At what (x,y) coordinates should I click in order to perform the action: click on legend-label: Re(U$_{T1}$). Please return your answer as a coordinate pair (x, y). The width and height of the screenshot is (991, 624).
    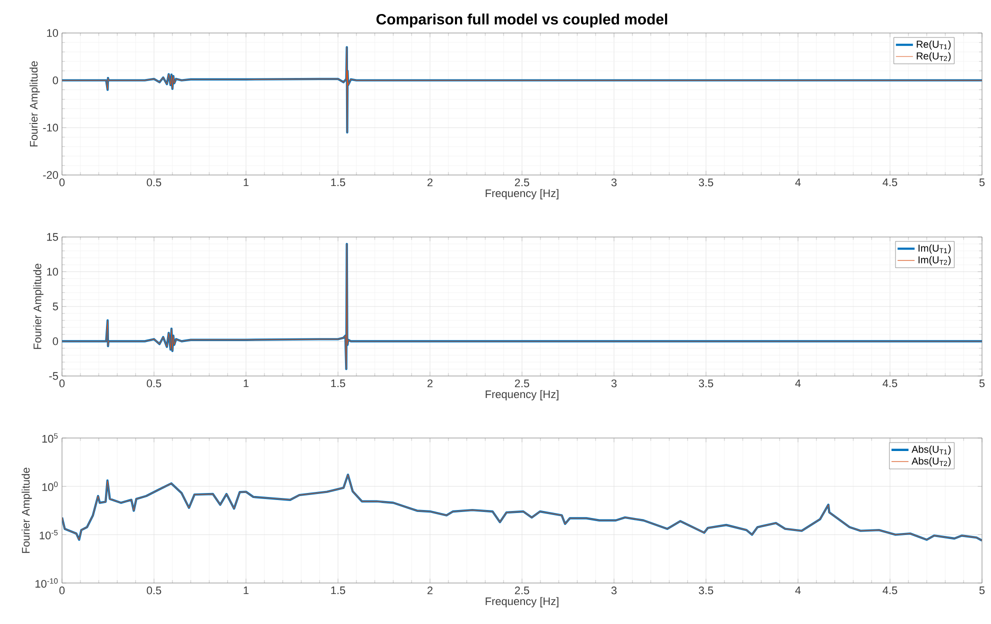
    Looking at the image, I should click on (933, 45).